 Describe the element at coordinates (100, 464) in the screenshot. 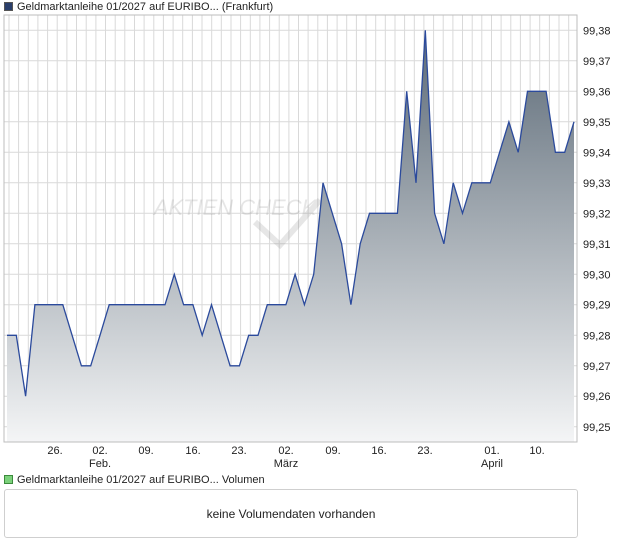

I see `x-tick-month-label: Feb.` at that location.